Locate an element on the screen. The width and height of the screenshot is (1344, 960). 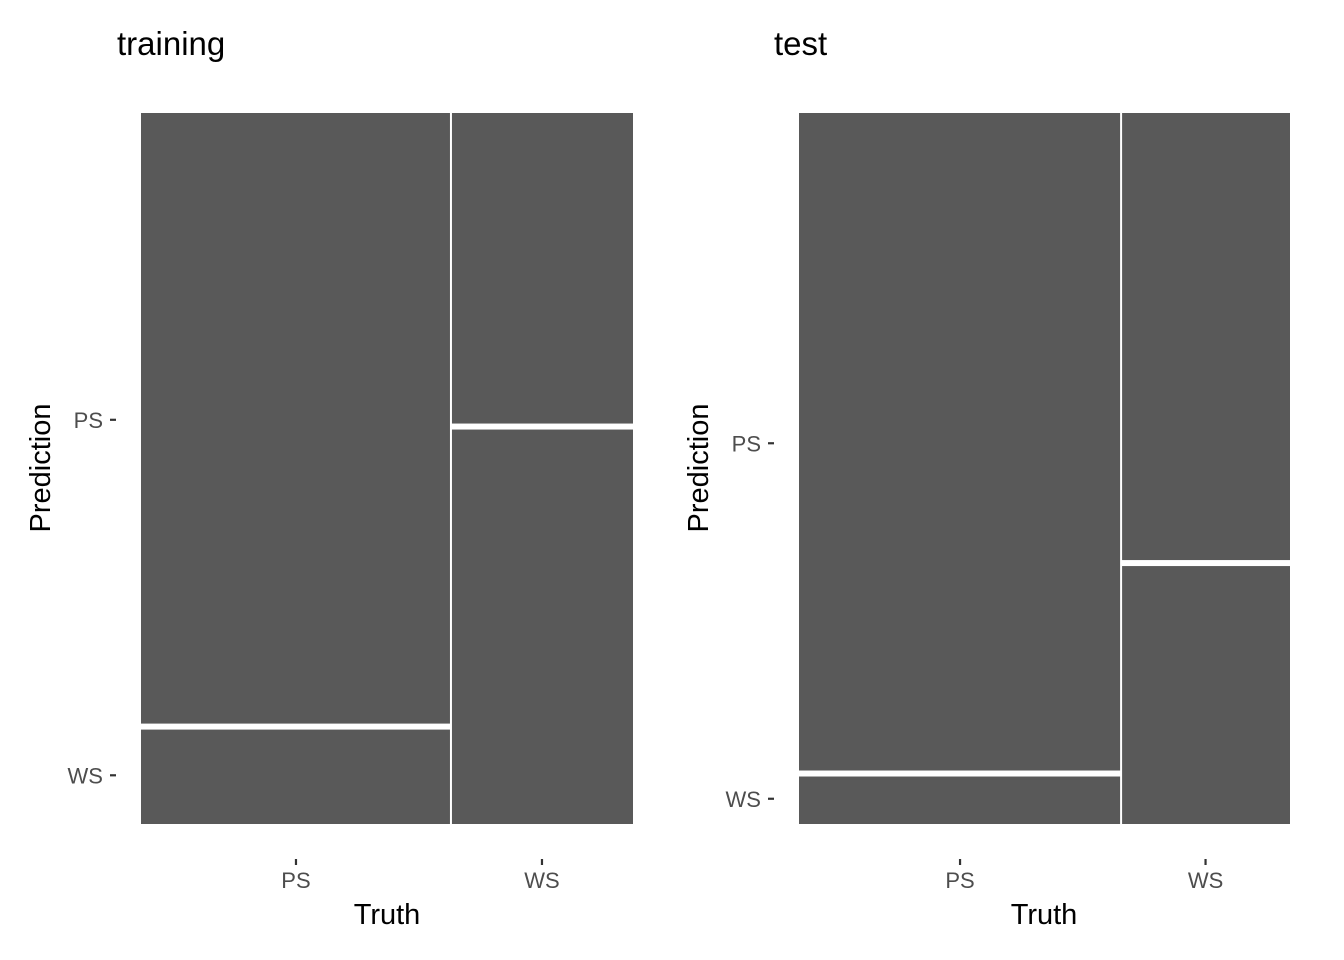
panel-title: training is located at coordinates (171, 43).